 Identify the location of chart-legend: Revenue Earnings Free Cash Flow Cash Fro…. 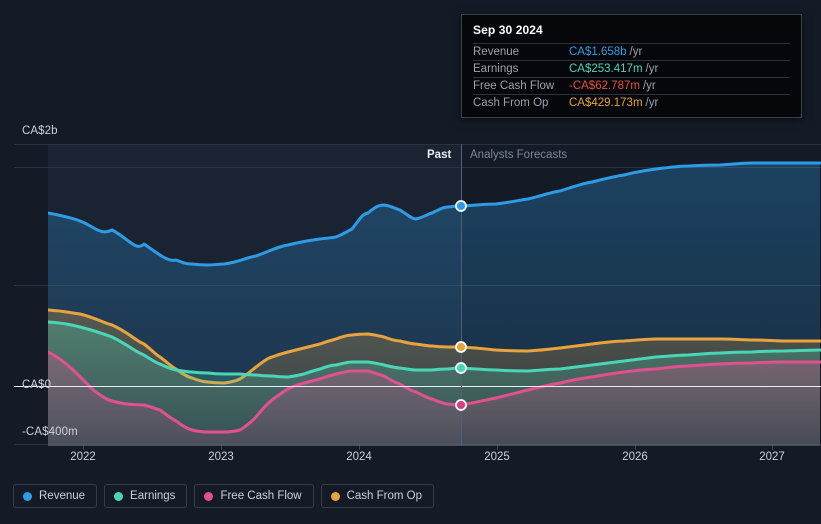
(224, 496).